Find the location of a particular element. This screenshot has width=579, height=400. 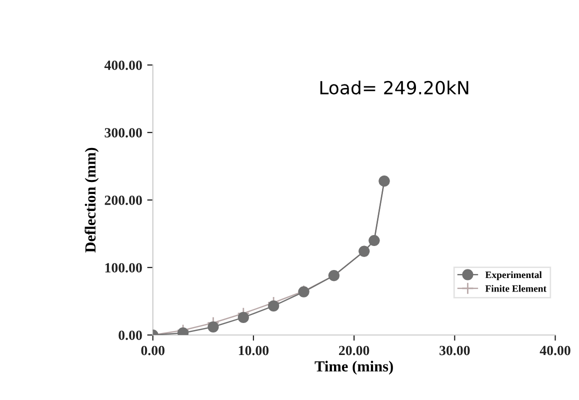

y-tick-label: 300.00 is located at coordinates (123, 133).